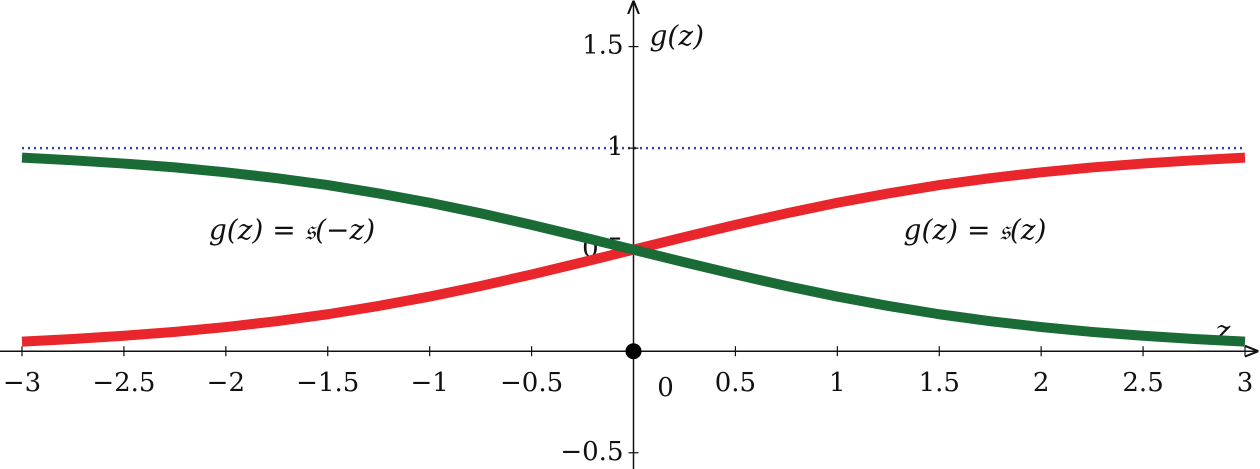  Describe the element at coordinates (837, 383) in the screenshot. I see `x-tick-label: 1` at that location.